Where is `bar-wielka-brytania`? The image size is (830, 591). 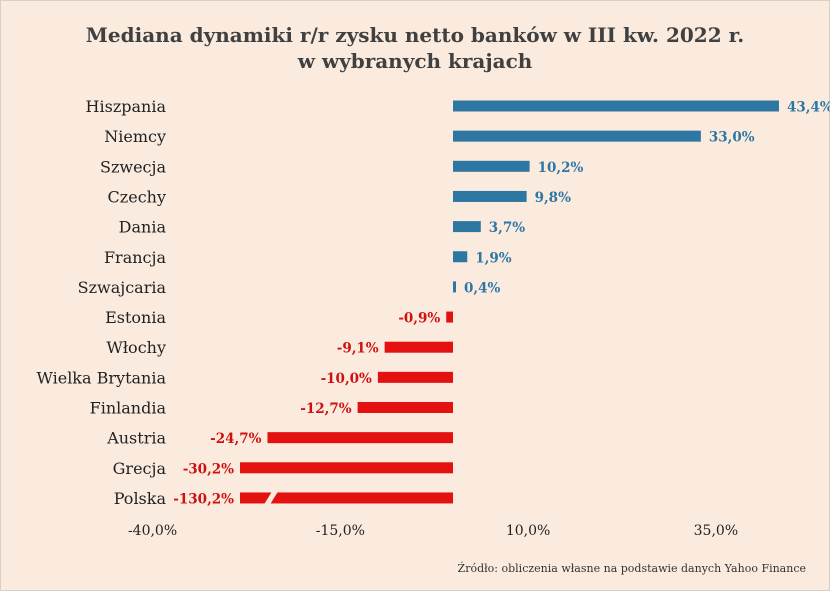 bar-wielka-brytania is located at coordinates (415, 377).